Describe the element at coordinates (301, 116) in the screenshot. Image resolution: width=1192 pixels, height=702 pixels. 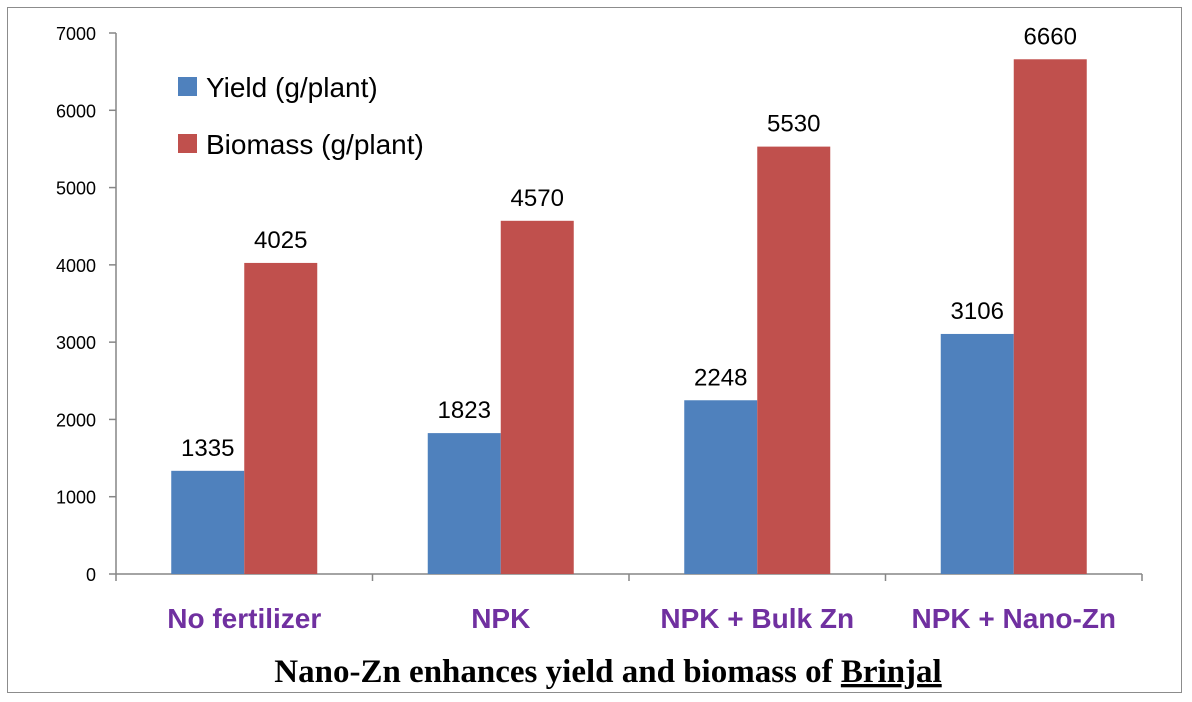
I see `legend: Yield (g/plant) Biomass (g/plant)` at that location.